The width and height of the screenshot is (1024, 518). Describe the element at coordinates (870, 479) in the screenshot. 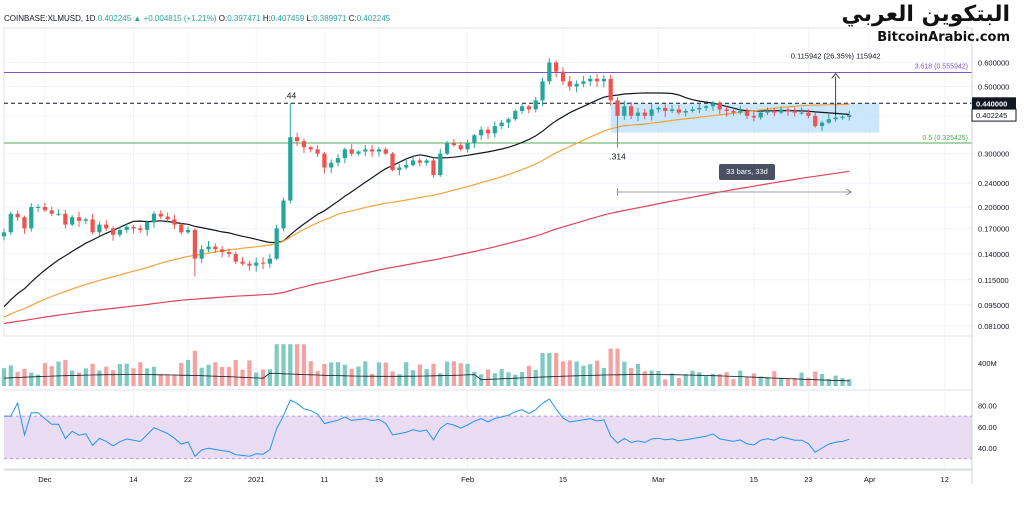

I see `time-axis-label: Apr` at that location.